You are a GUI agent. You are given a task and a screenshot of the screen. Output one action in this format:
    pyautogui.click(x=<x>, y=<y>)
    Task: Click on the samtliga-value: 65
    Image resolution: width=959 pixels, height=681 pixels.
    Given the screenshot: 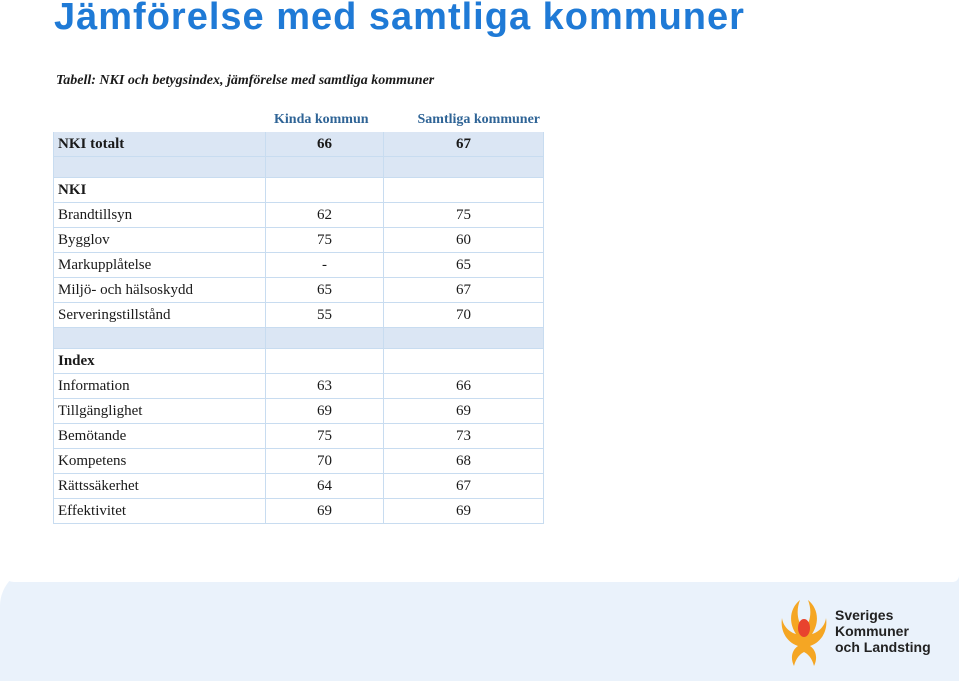 What is the action you would take?
    pyautogui.click(x=463, y=265)
    